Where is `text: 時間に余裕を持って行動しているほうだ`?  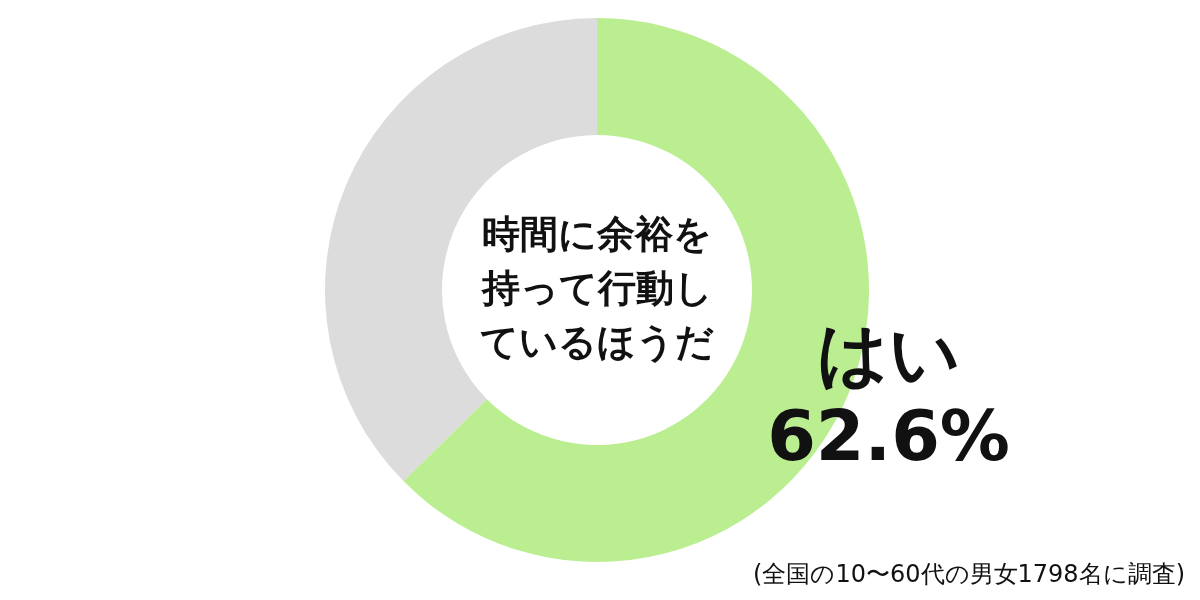 text: 時間に余裕を持って行動しているほうだ is located at coordinates (596, 287).